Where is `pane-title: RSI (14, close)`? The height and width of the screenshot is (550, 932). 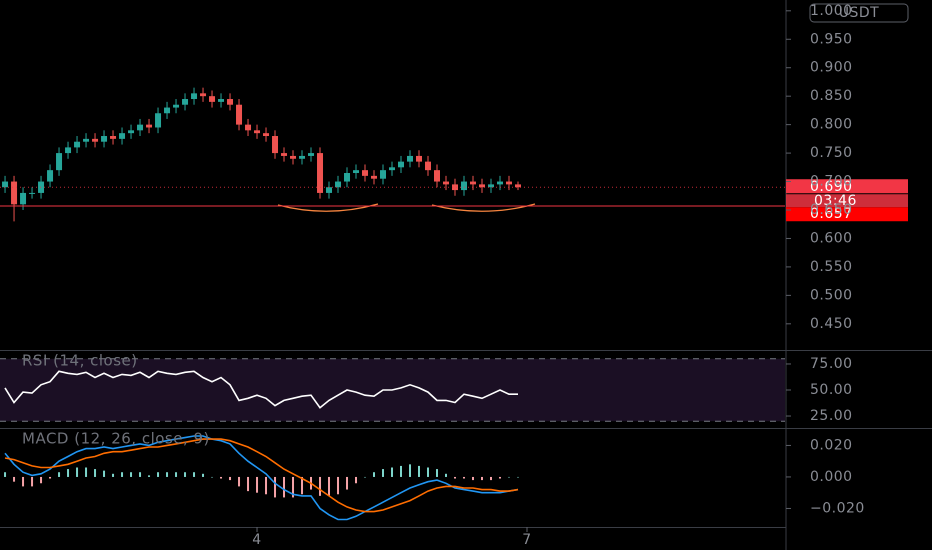 pane-title: RSI (14, close) is located at coordinates (80, 361).